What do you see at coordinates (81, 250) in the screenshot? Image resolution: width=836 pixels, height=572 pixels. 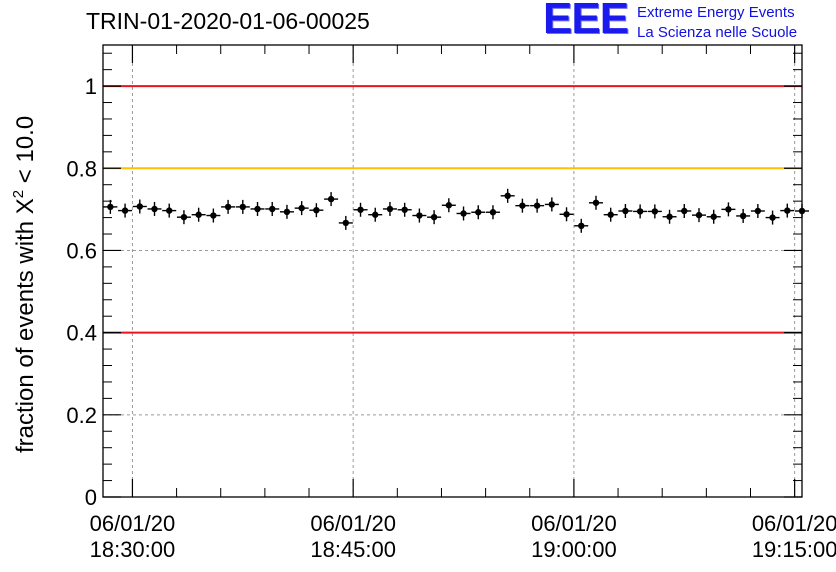 I see `y-tick-label: 0.6` at bounding box center [81, 250].